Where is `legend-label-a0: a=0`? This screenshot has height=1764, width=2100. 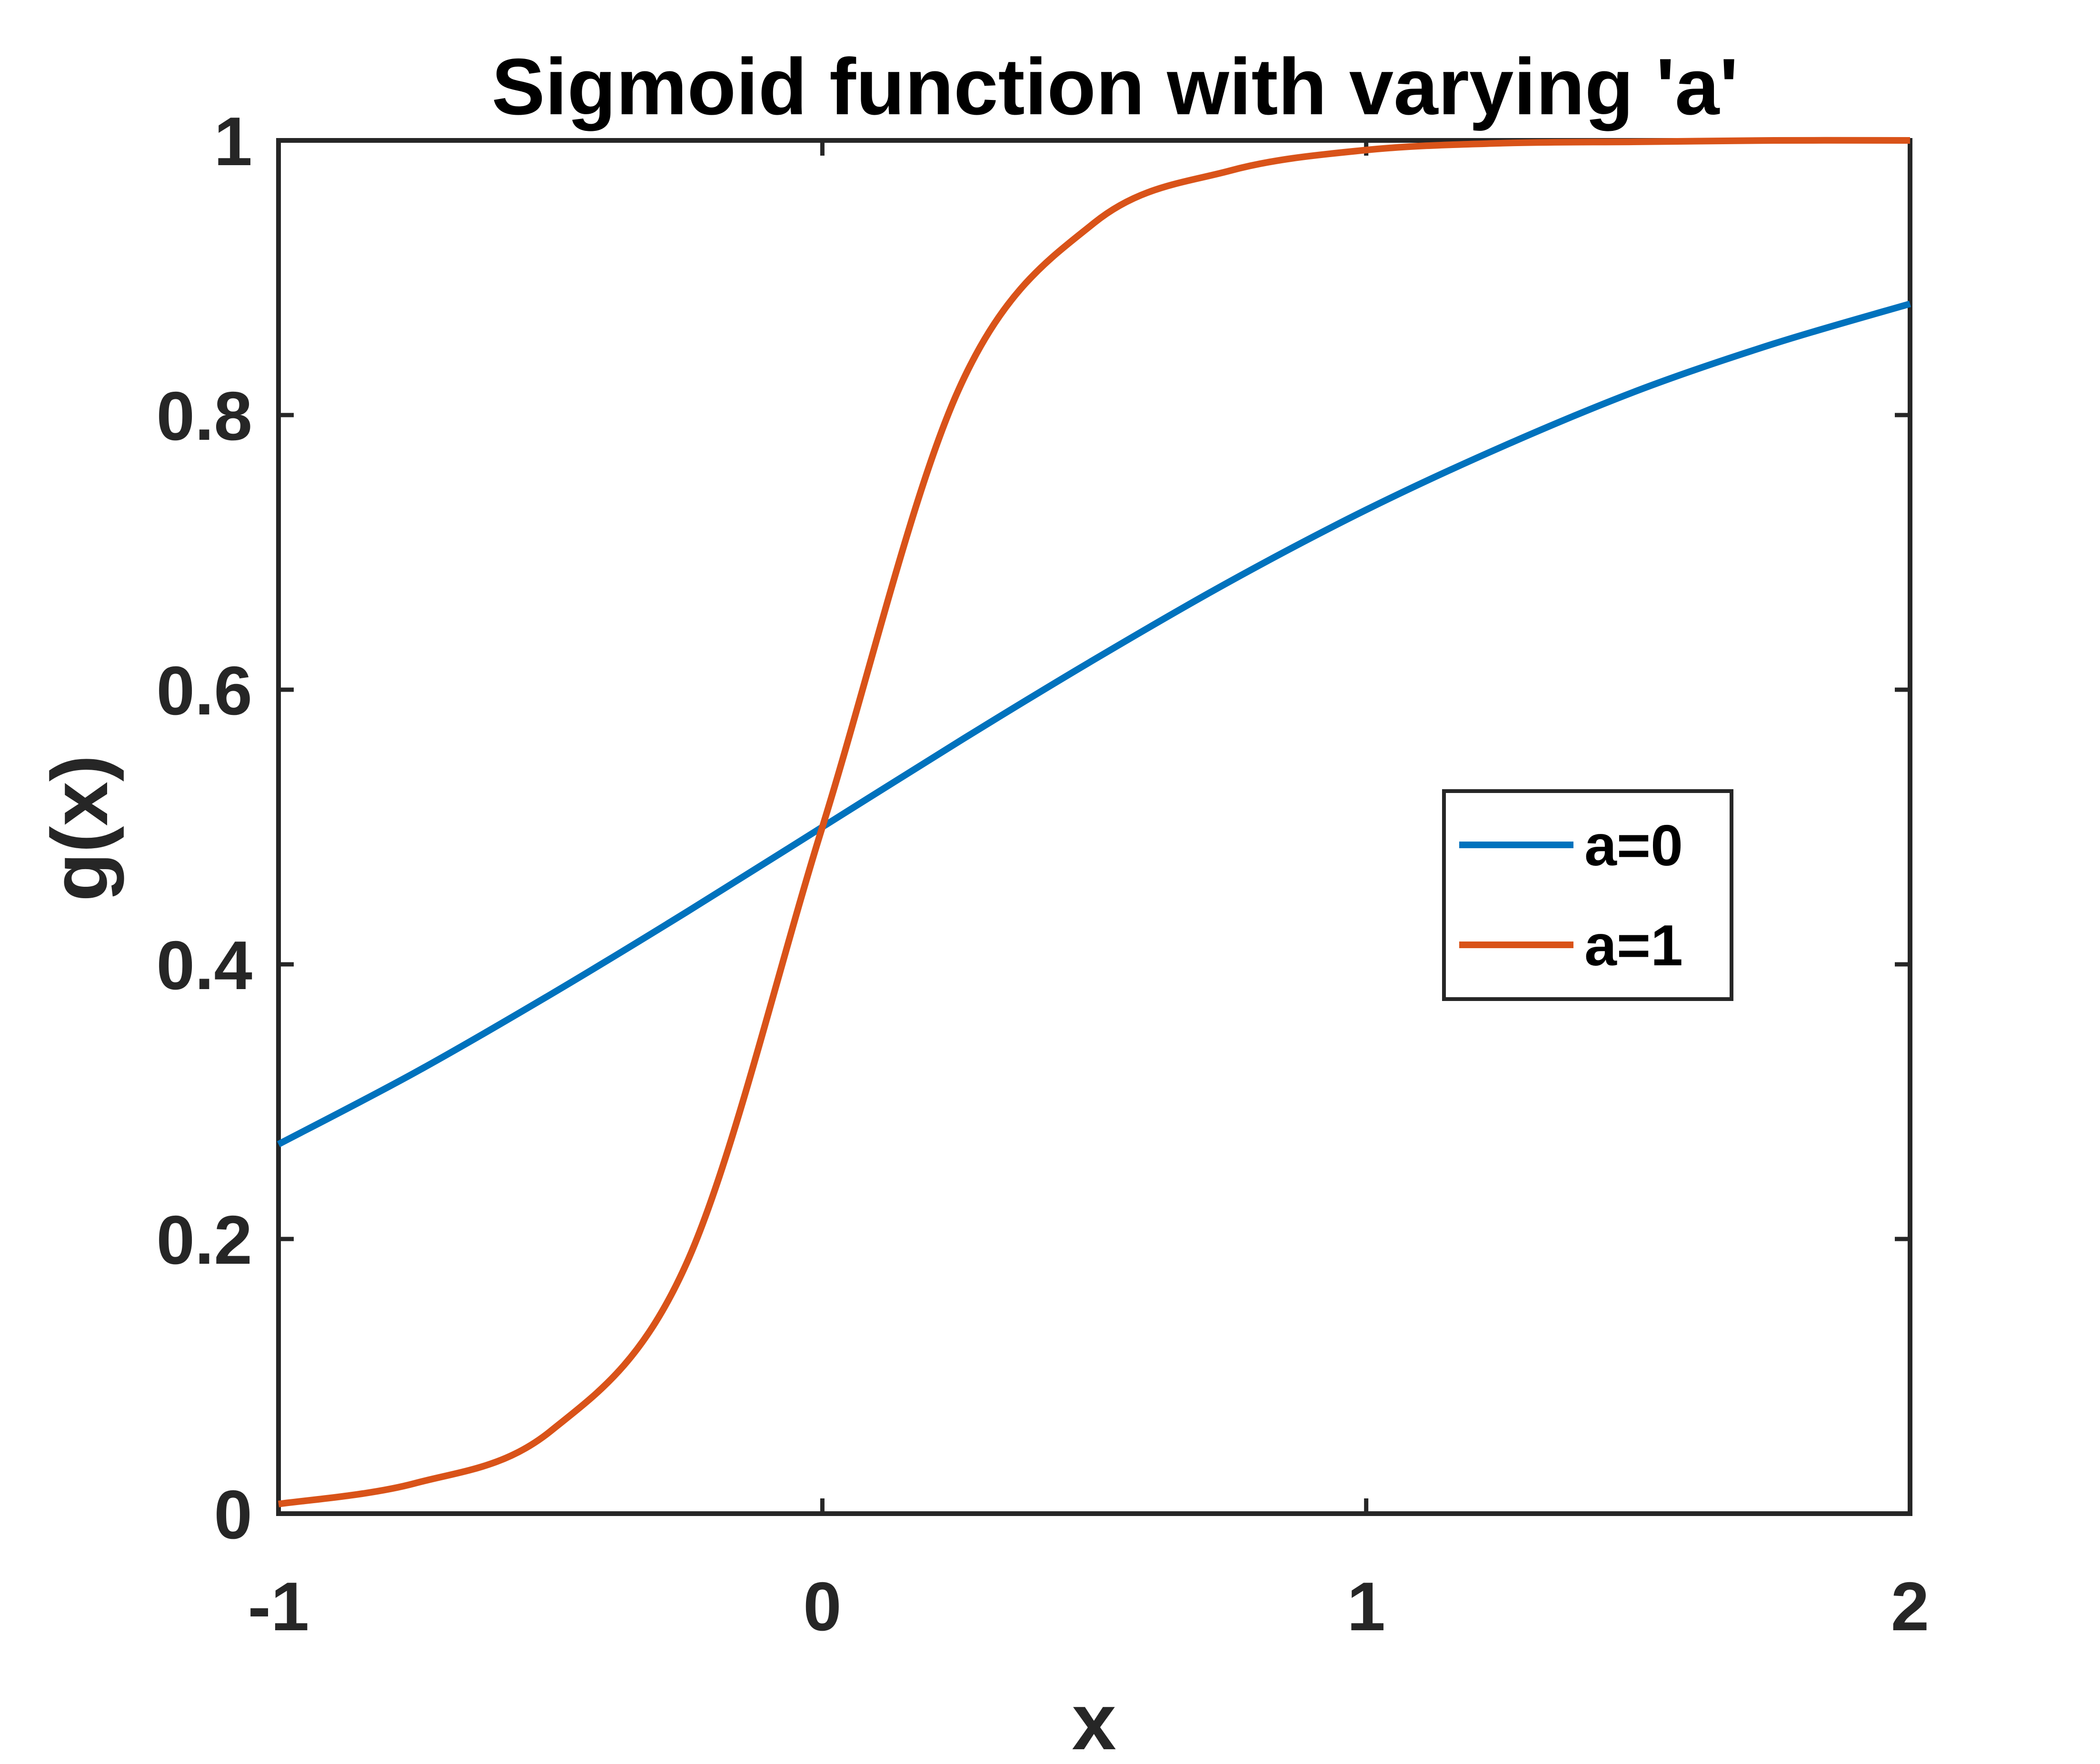 legend-label-a0: a=0 is located at coordinates (1633, 845).